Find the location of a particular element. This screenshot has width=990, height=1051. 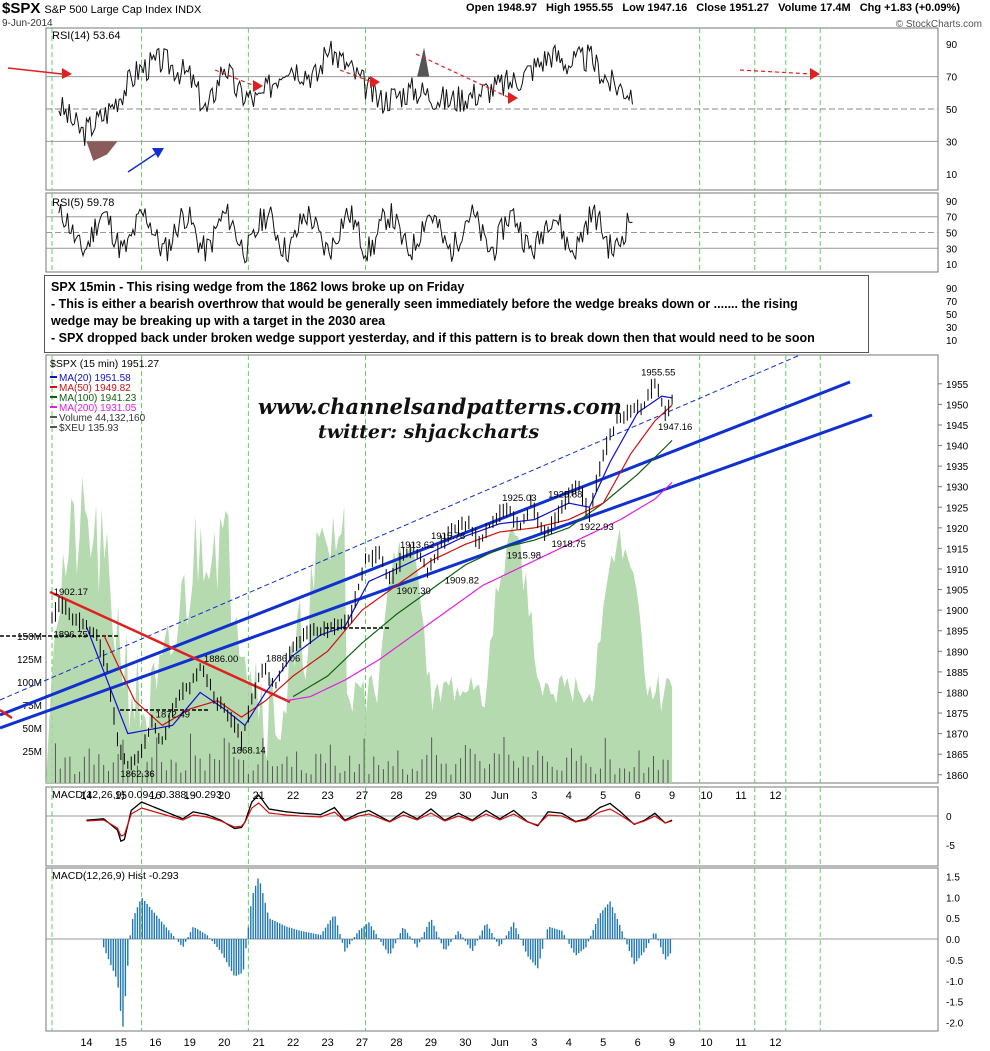

volume-value: Volume 17.4M is located at coordinates (814, 8).